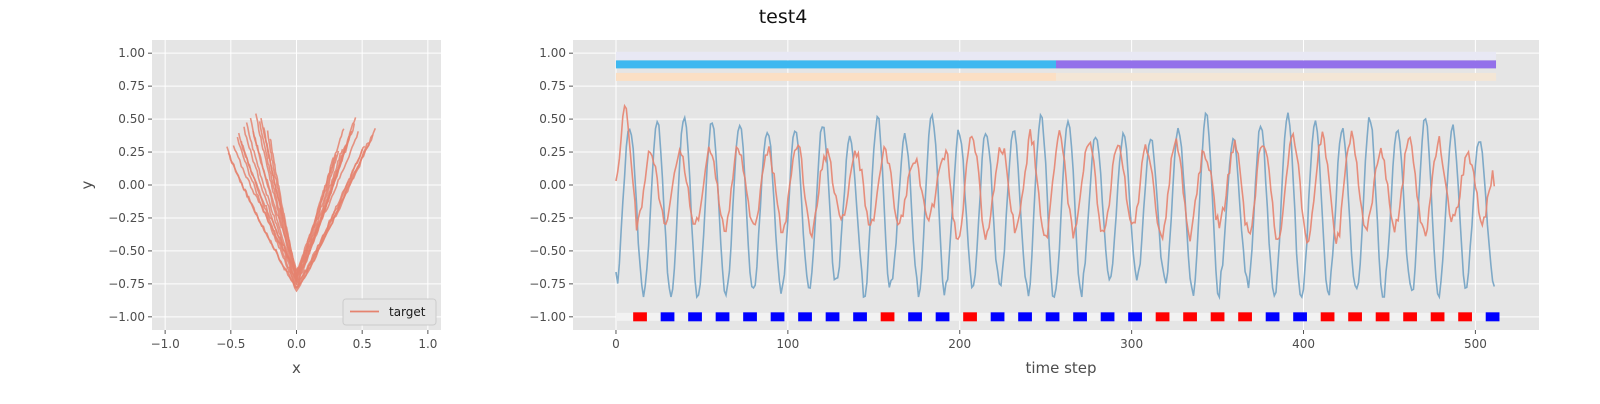 Image resolution: width=1600 pixels, height=404 pixels. I want to click on time-series-y-ticks: −1.00 −0.75 −0.50 −0.25 0.00 0.25 0.50 0.75 1.00, so click(551, 185).